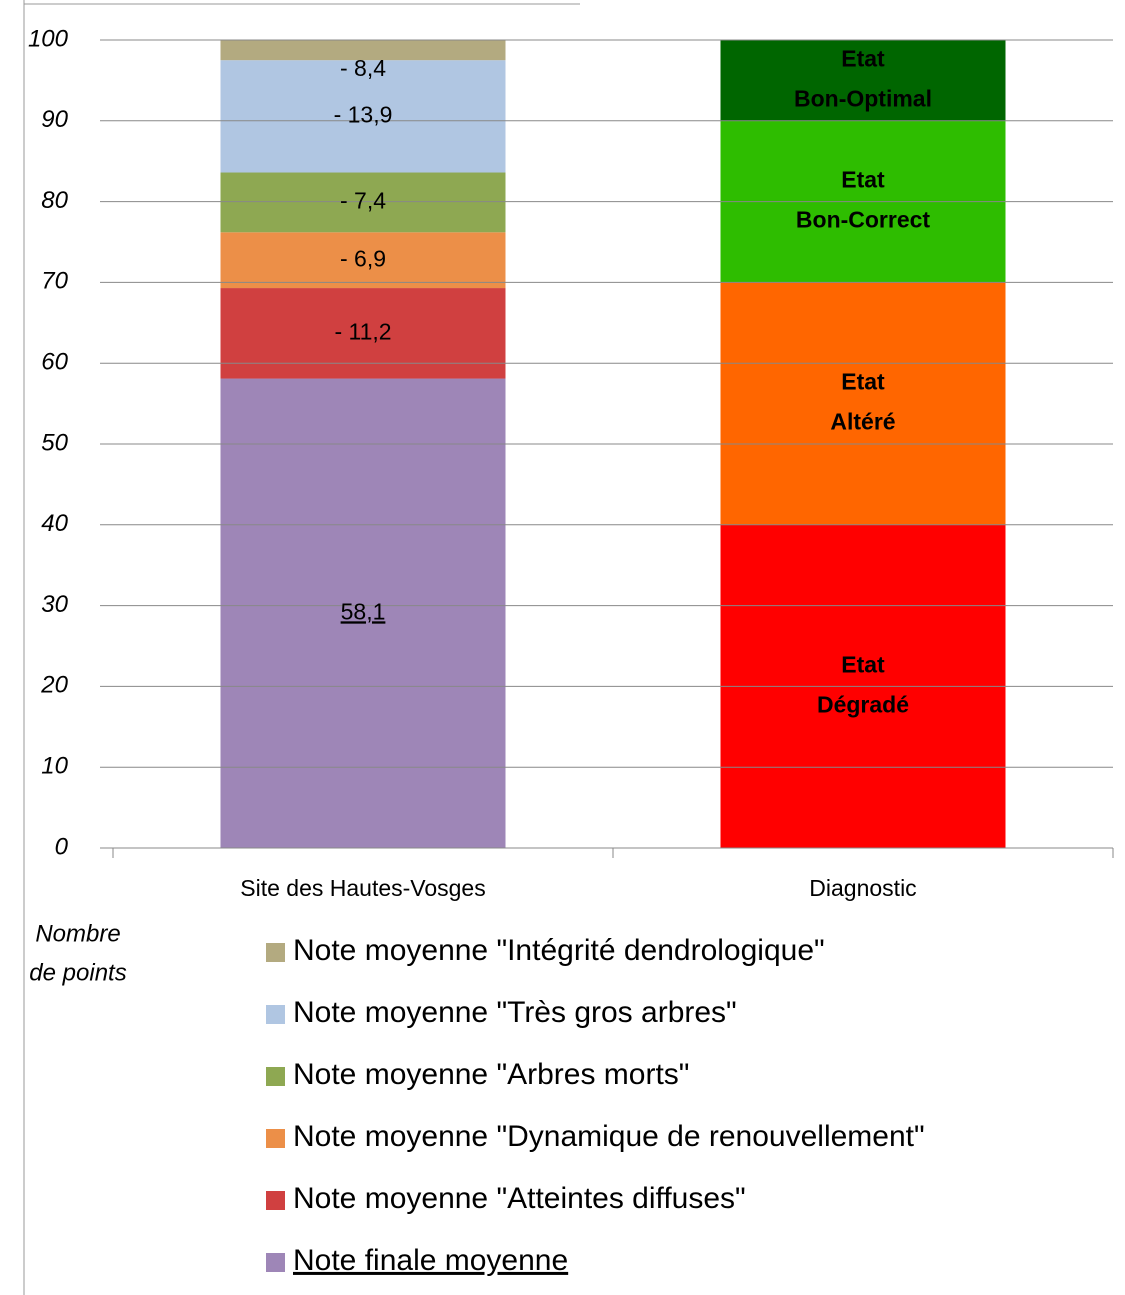 The width and height of the screenshot is (1125, 1295). I want to click on data-label: - 6,9, so click(363, 258).